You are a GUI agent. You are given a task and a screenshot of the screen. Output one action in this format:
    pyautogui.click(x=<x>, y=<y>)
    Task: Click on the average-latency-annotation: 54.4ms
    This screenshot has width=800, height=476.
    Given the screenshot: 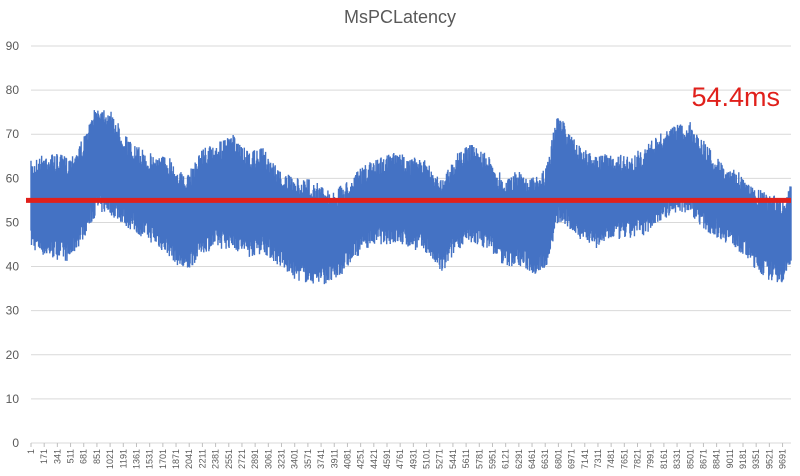 What is the action you would take?
    pyautogui.click(x=735, y=97)
    